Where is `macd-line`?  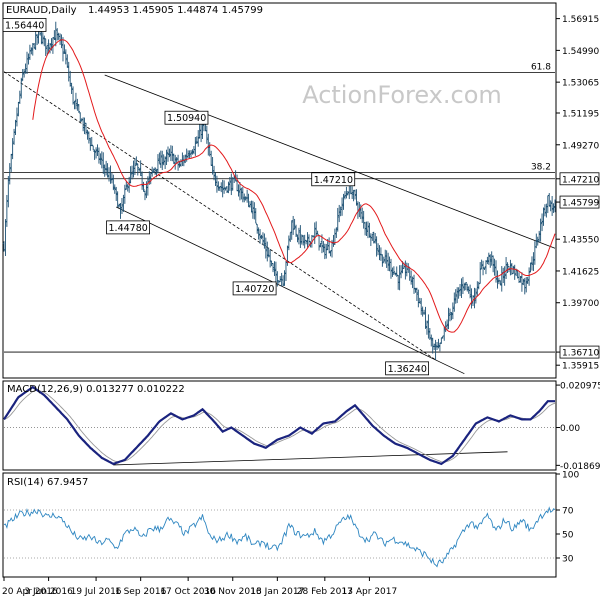
macd-line is located at coordinates (279, 425).